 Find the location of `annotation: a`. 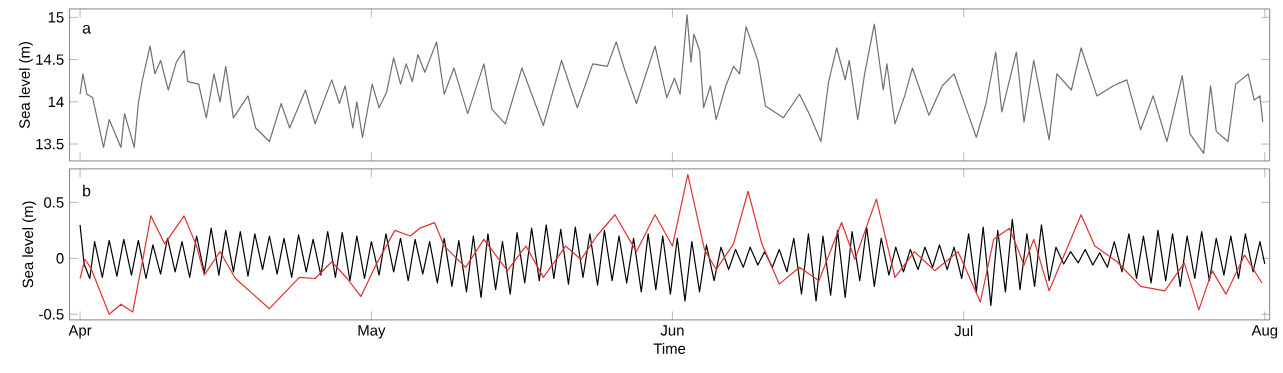

annotation: a is located at coordinates (86, 29).